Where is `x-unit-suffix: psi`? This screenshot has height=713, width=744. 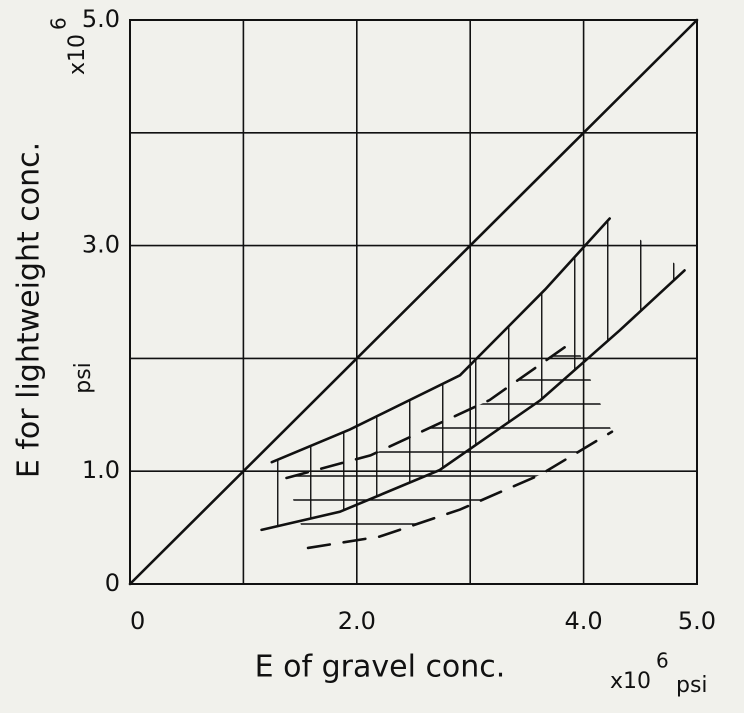 x-unit-suffix: psi is located at coordinates (692, 685).